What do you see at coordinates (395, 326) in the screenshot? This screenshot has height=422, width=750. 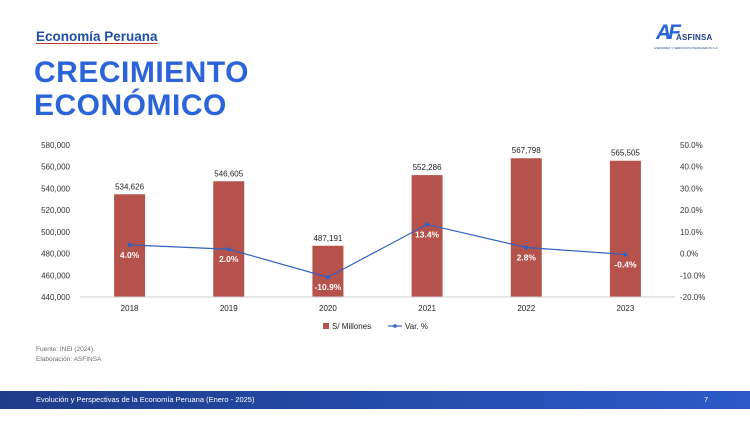 I see `legend-marker-line` at bounding box center [395, 326].